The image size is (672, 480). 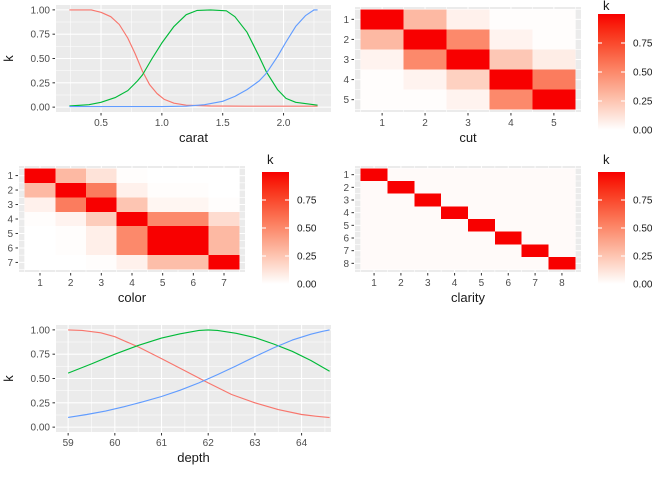 What do you see at coordinates (10, 220) in the screenshot?
I see `row-label: 4` at bounding box center [10, 220].